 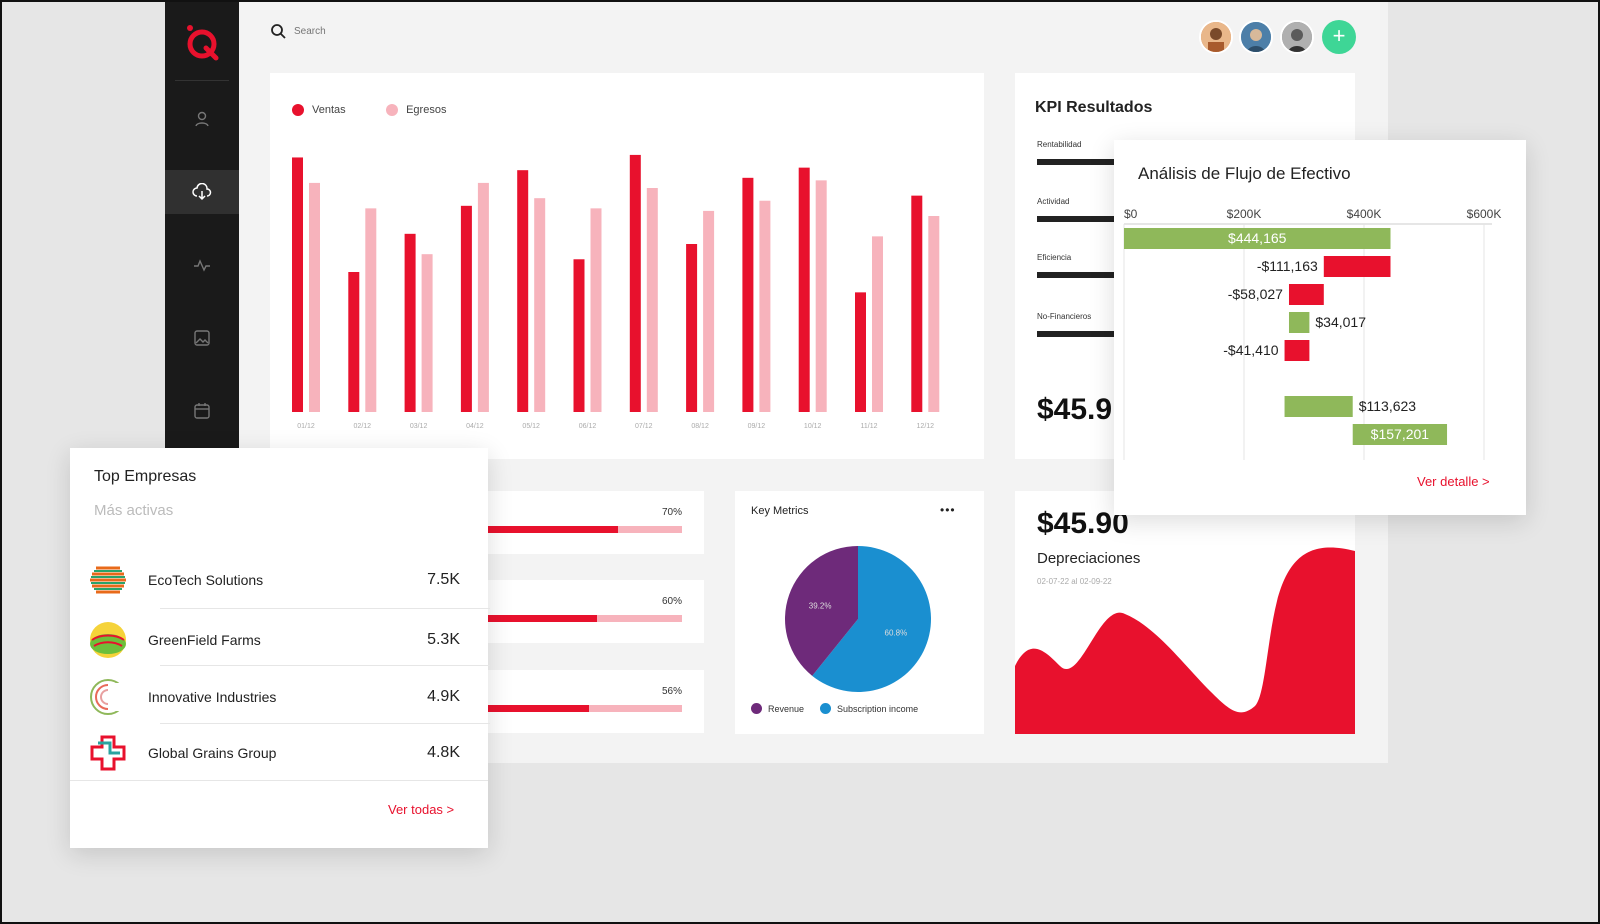 I want to click on legend-label: Revenue, so click(x=786, y=708).